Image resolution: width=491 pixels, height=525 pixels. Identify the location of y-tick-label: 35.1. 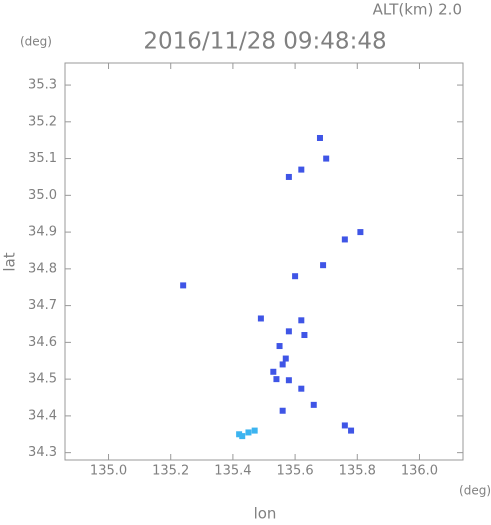
(42, 158).